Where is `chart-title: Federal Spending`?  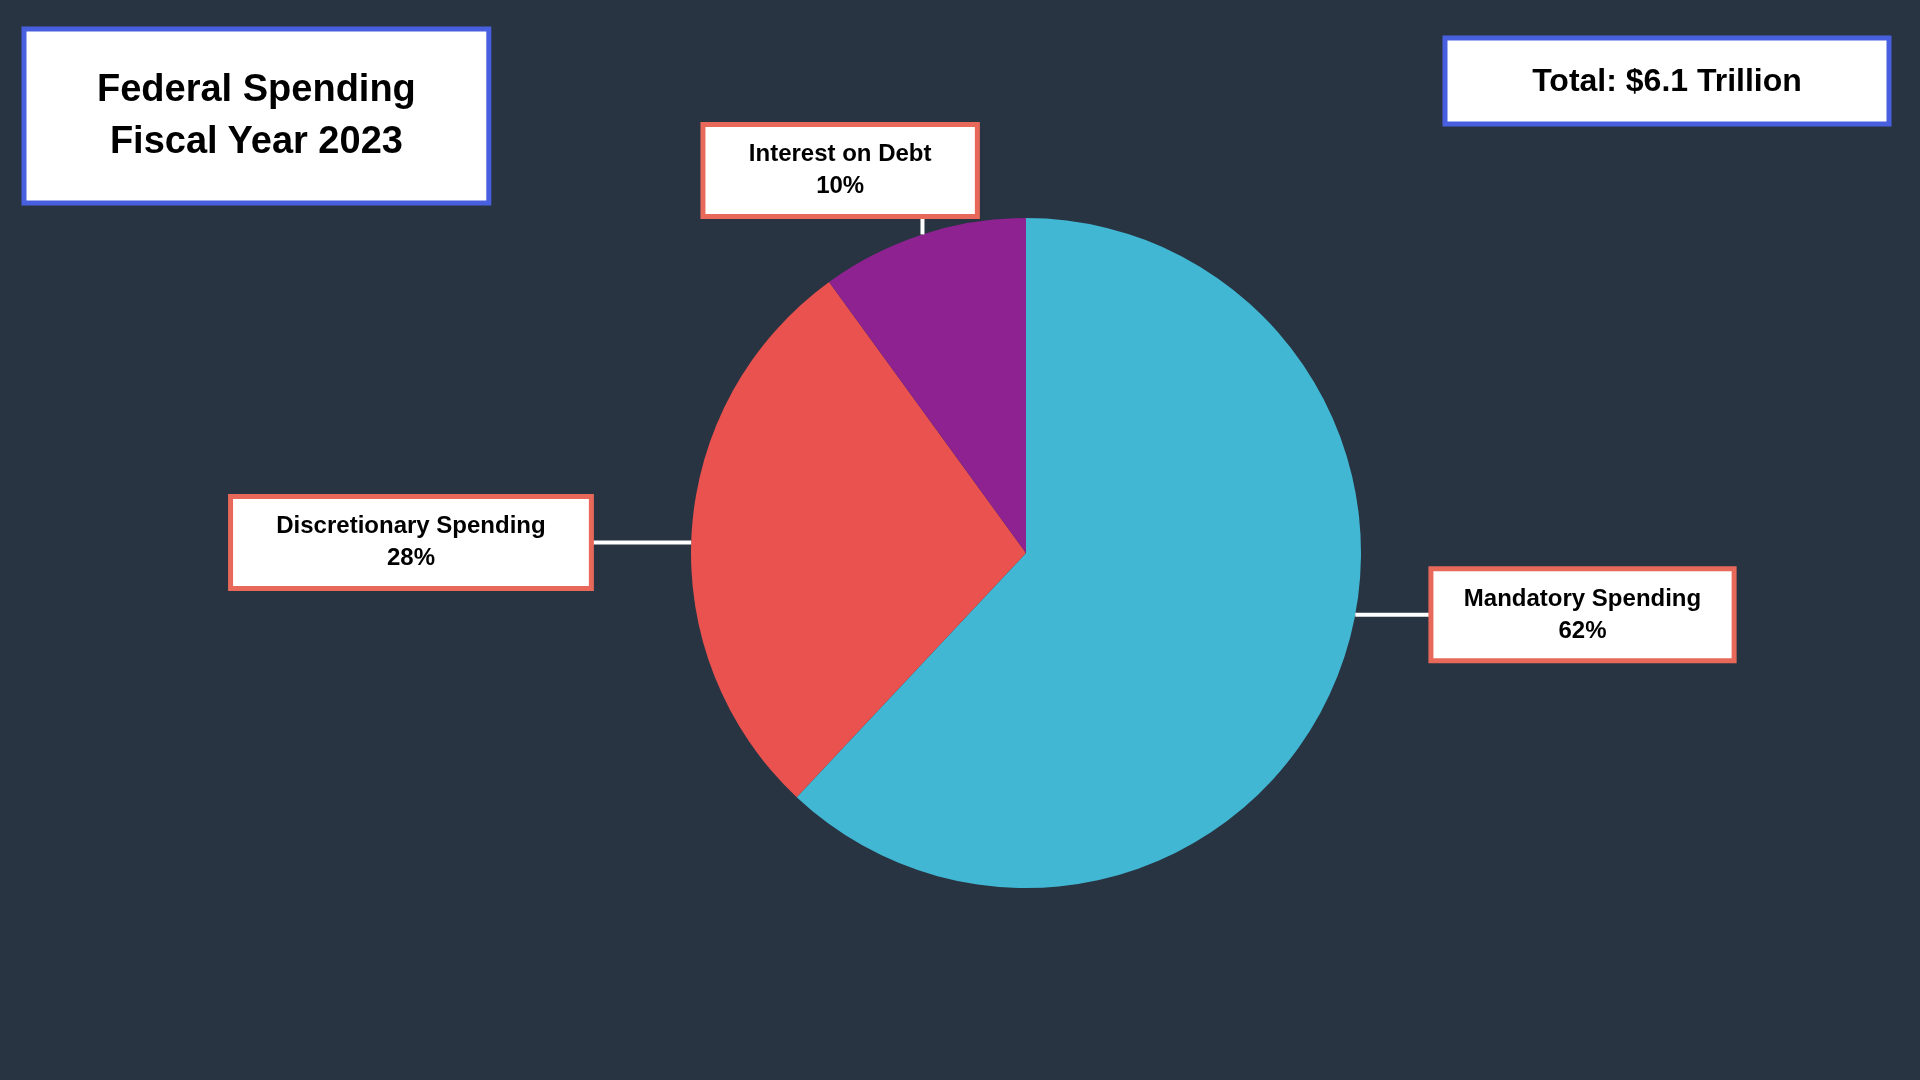
chart-title: Federal Spending is located at coordinates (256, 88).